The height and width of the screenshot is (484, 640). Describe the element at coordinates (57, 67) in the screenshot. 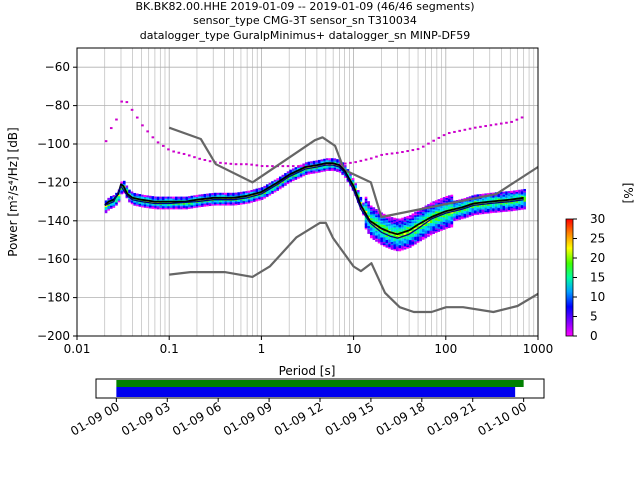

I see `y-tick-label: −60` at that location.